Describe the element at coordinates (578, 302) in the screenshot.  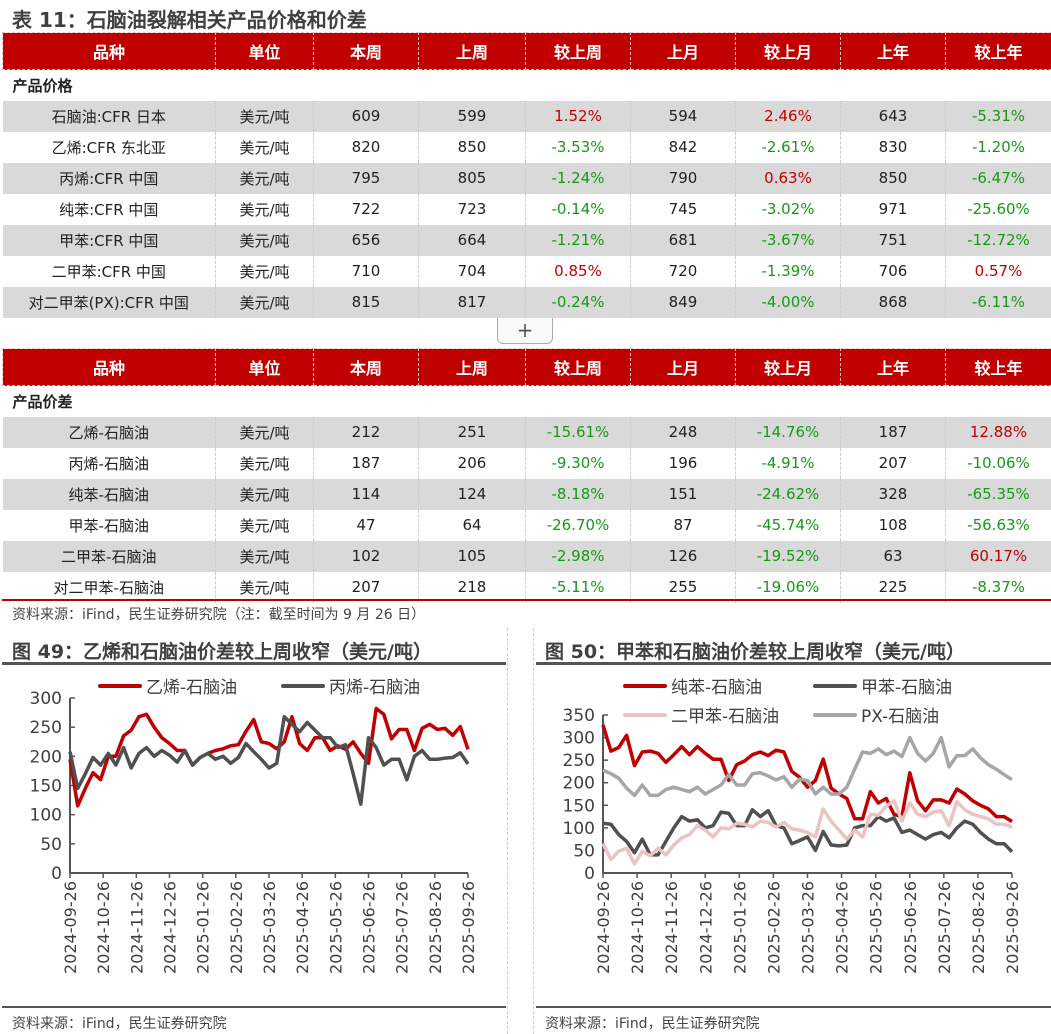
I see `table-cell: -0.24%` at that location.